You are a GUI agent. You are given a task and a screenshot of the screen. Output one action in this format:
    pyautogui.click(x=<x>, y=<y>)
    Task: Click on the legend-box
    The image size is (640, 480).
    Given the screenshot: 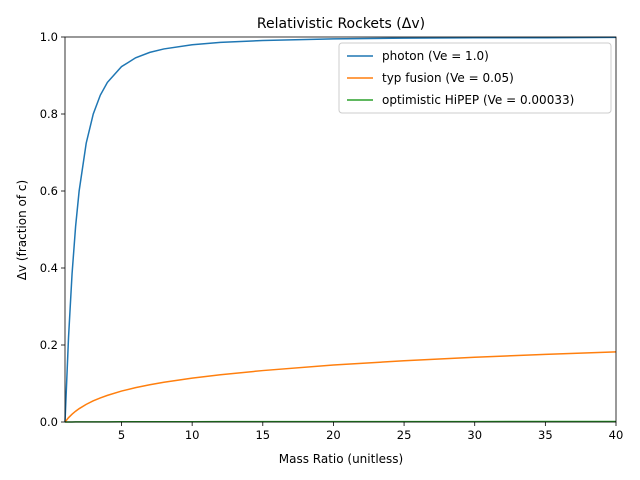 What is the action you would take?
    pyautogui.click(x=475, y=78)
    